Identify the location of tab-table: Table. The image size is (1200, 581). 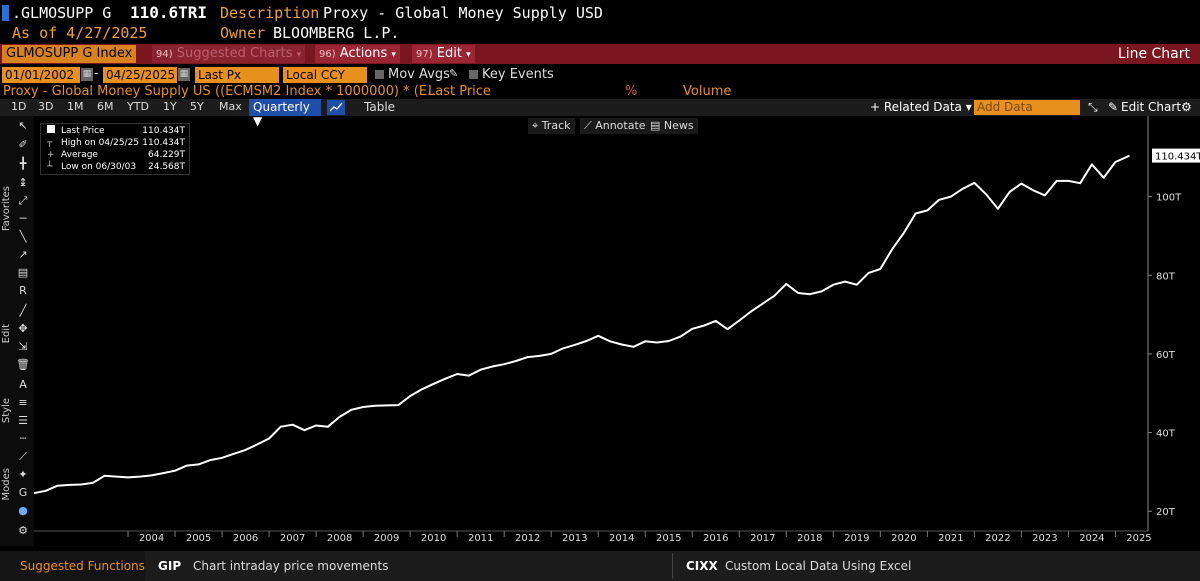
(380, 107).